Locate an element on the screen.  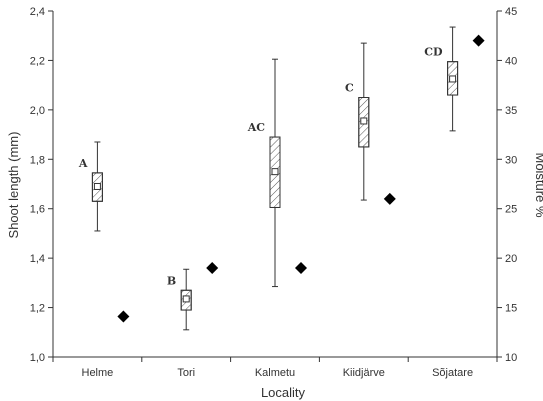
y2-tick-label: 45 is located at coordinates (511, 12).